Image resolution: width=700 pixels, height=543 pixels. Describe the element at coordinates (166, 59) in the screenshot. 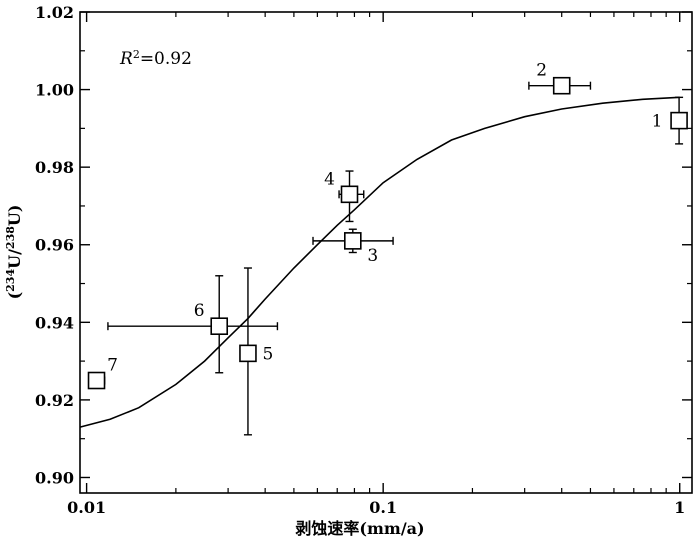

I see `r-squared-value: =0.92` at that location.